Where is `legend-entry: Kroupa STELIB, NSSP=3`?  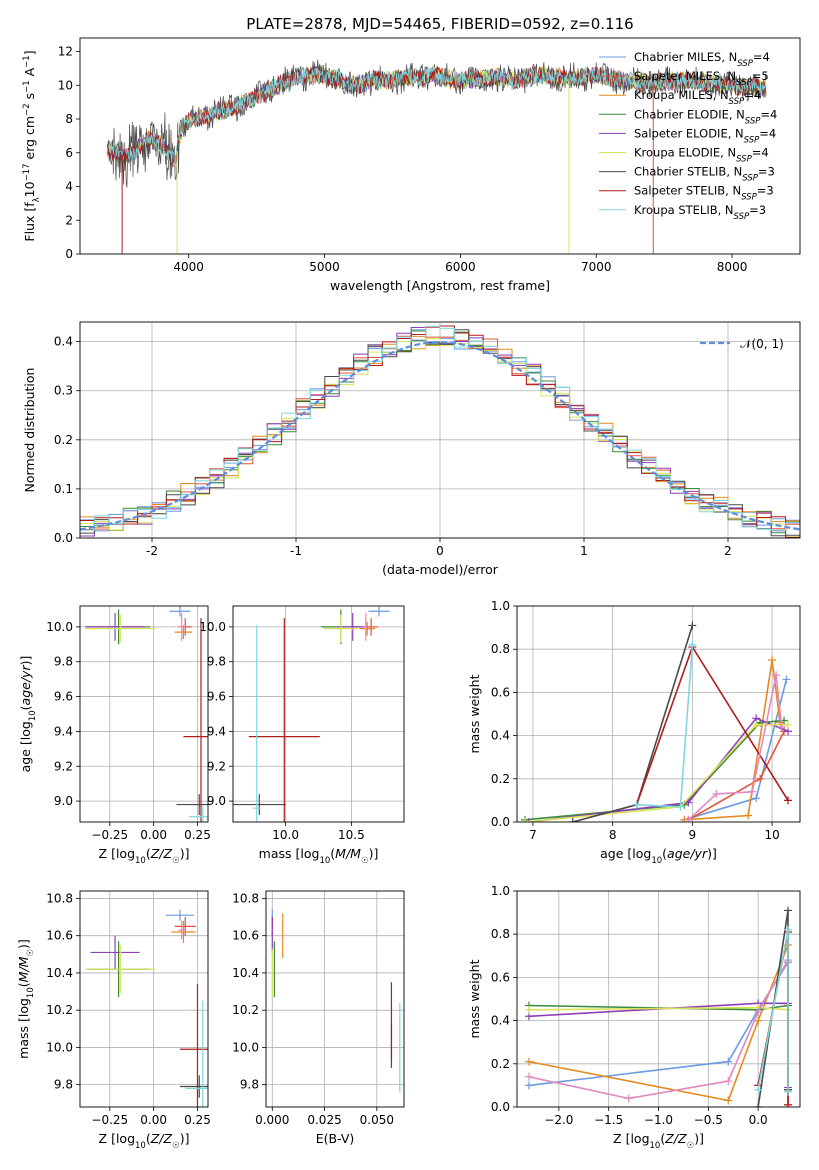 legend-entry: Kroupa STELIB, NSSP=3 is located at coordinates (700, 212).